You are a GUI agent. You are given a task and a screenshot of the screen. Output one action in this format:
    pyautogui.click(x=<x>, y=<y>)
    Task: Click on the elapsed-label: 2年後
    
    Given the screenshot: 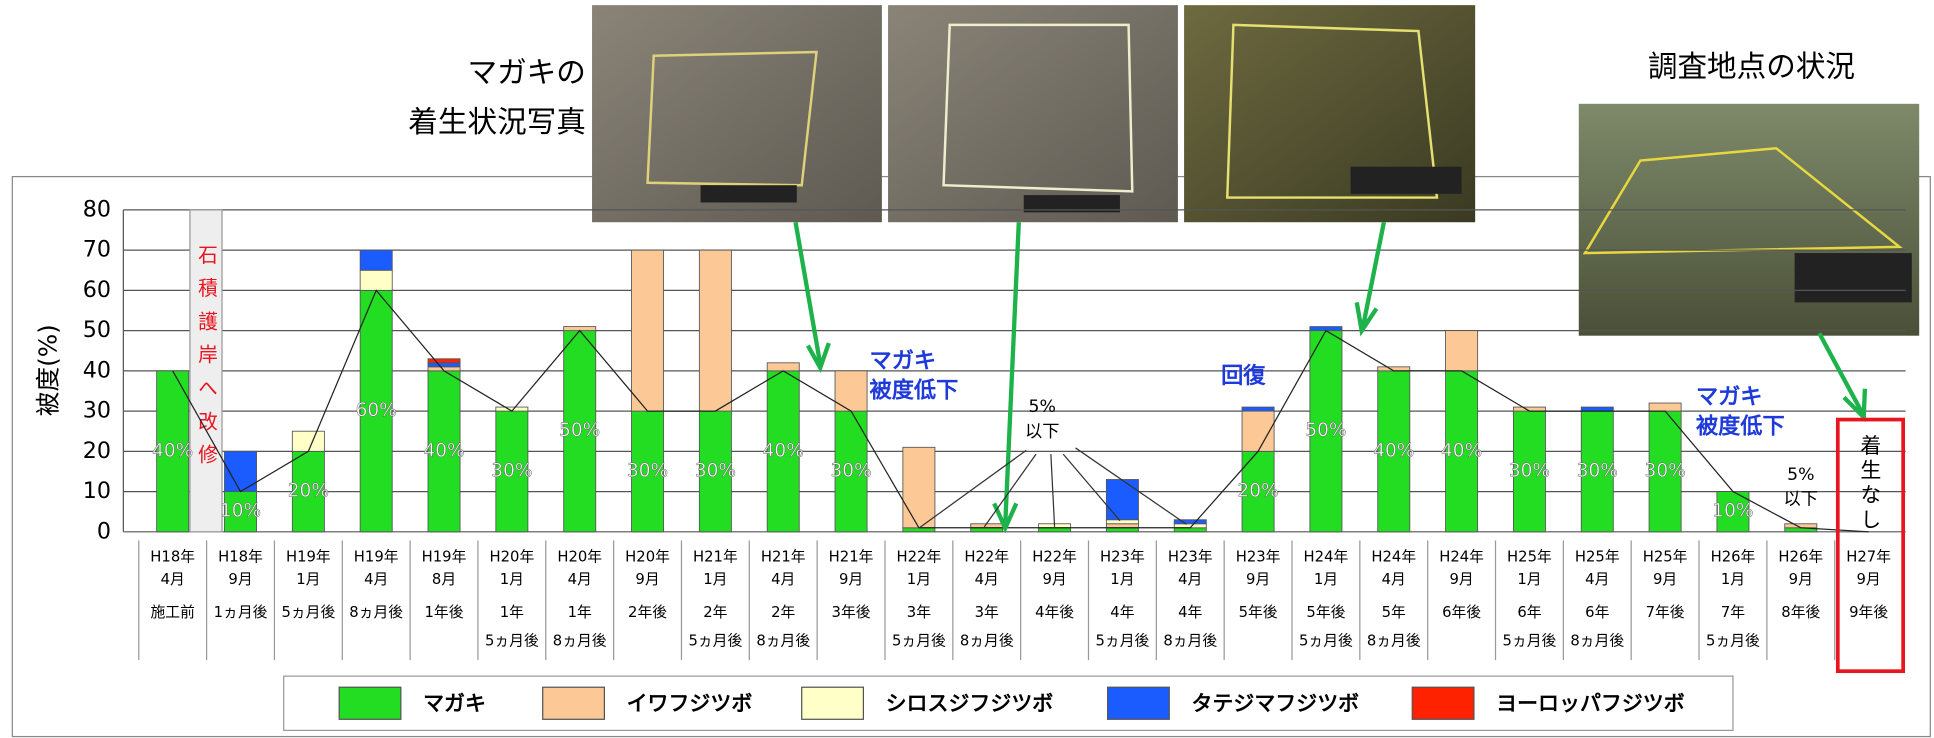 What is the action you would take?
    pyautogui.click(x=647, y=612)
    